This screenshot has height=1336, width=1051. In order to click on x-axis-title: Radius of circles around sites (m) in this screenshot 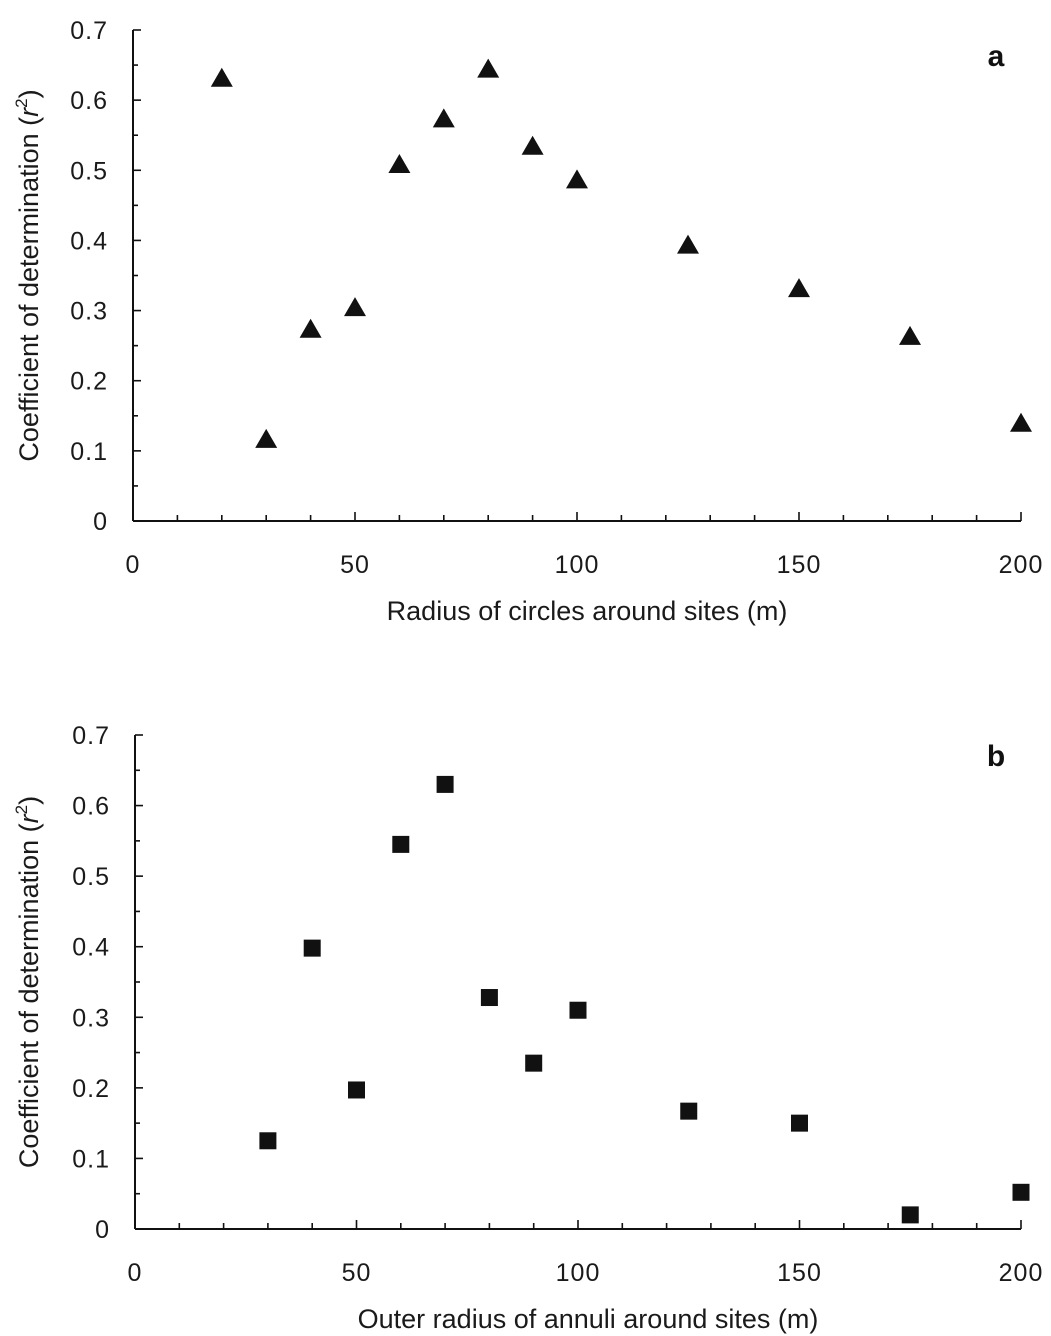, I will do `click(587, 611)`.